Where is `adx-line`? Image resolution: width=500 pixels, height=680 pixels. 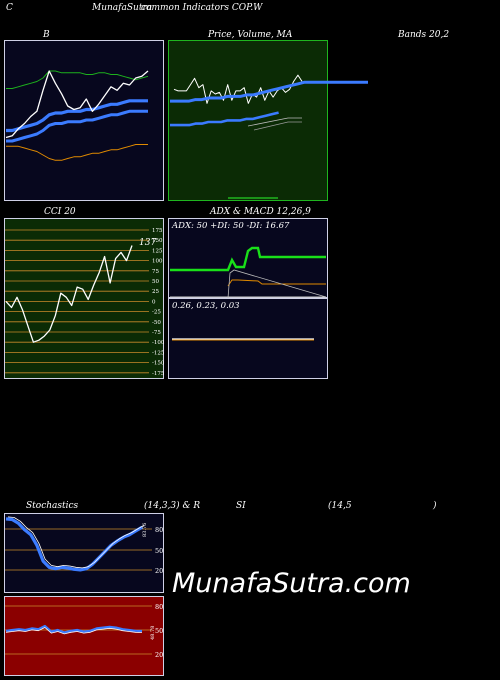
adx-line is located at coordinates (277, 283).